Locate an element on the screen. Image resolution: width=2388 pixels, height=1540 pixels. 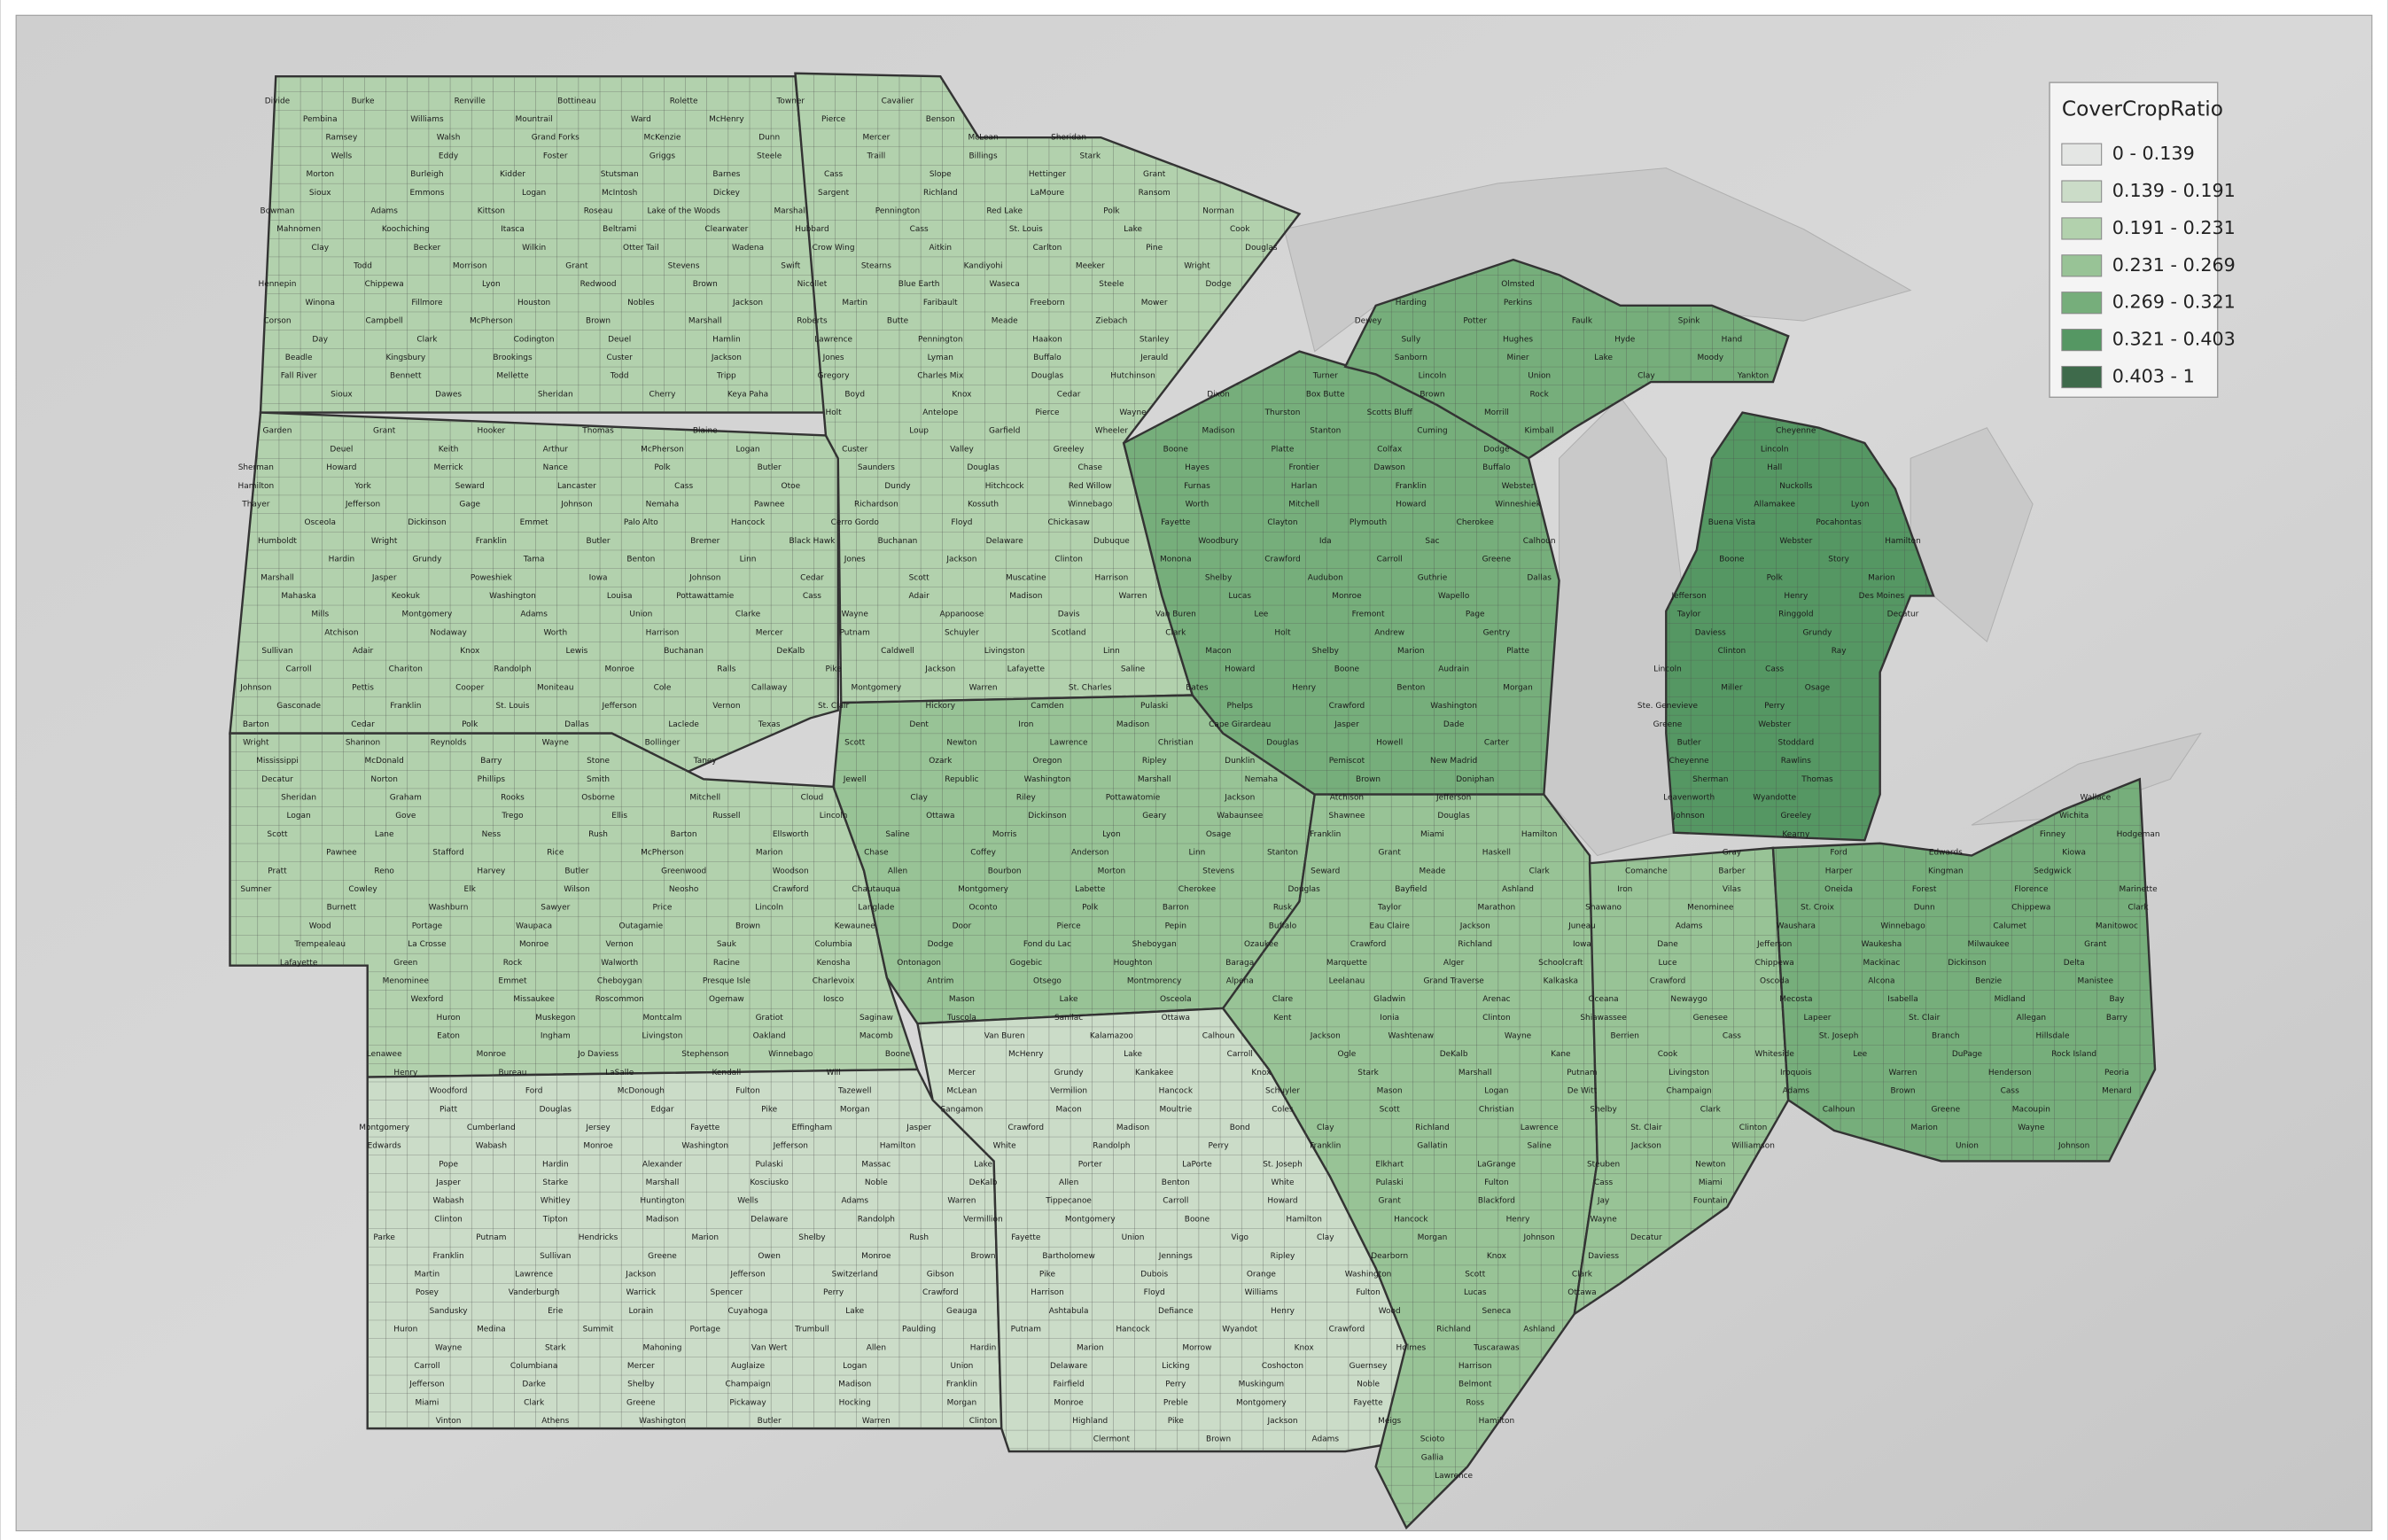
county-label: Osborne is located at coordinates (598, 798).